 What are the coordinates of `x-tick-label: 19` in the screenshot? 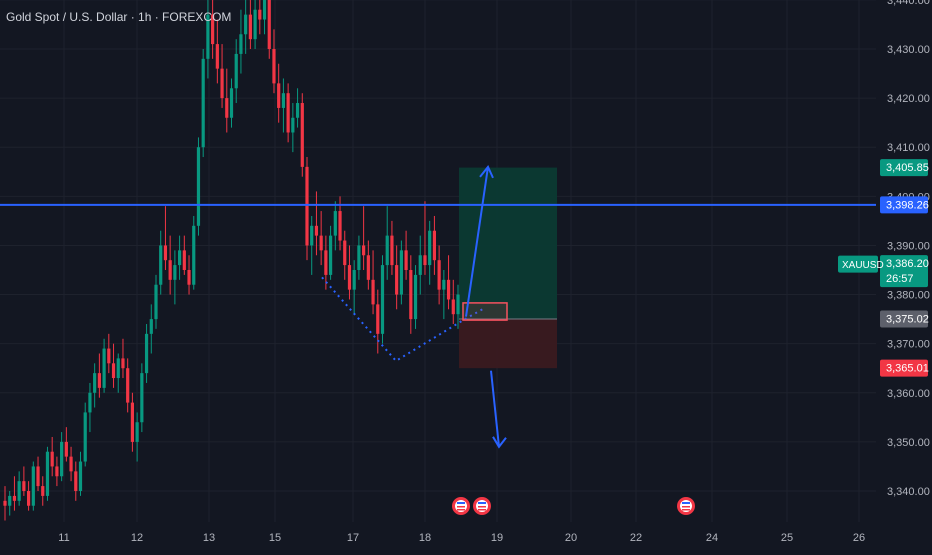 It's located at (497, 538).